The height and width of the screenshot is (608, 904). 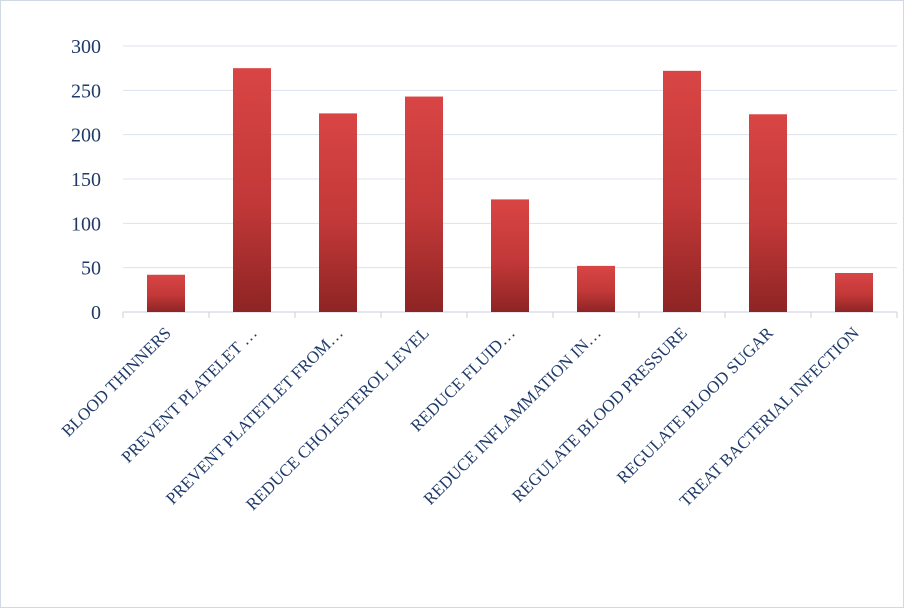 I want to click on y-tick-label: 50, so click(x=91, y=269).